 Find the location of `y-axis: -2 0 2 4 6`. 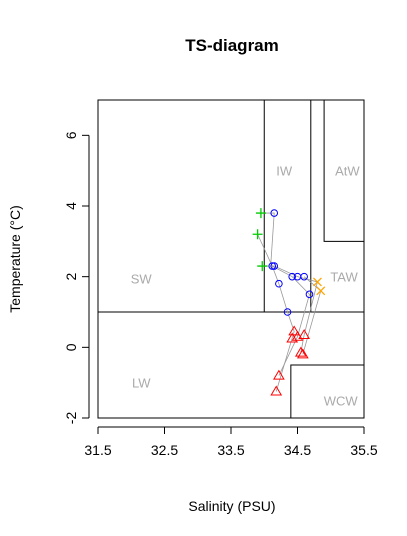

y-axis: -2 0 2 4 6 is located at coordinates (76, 278).